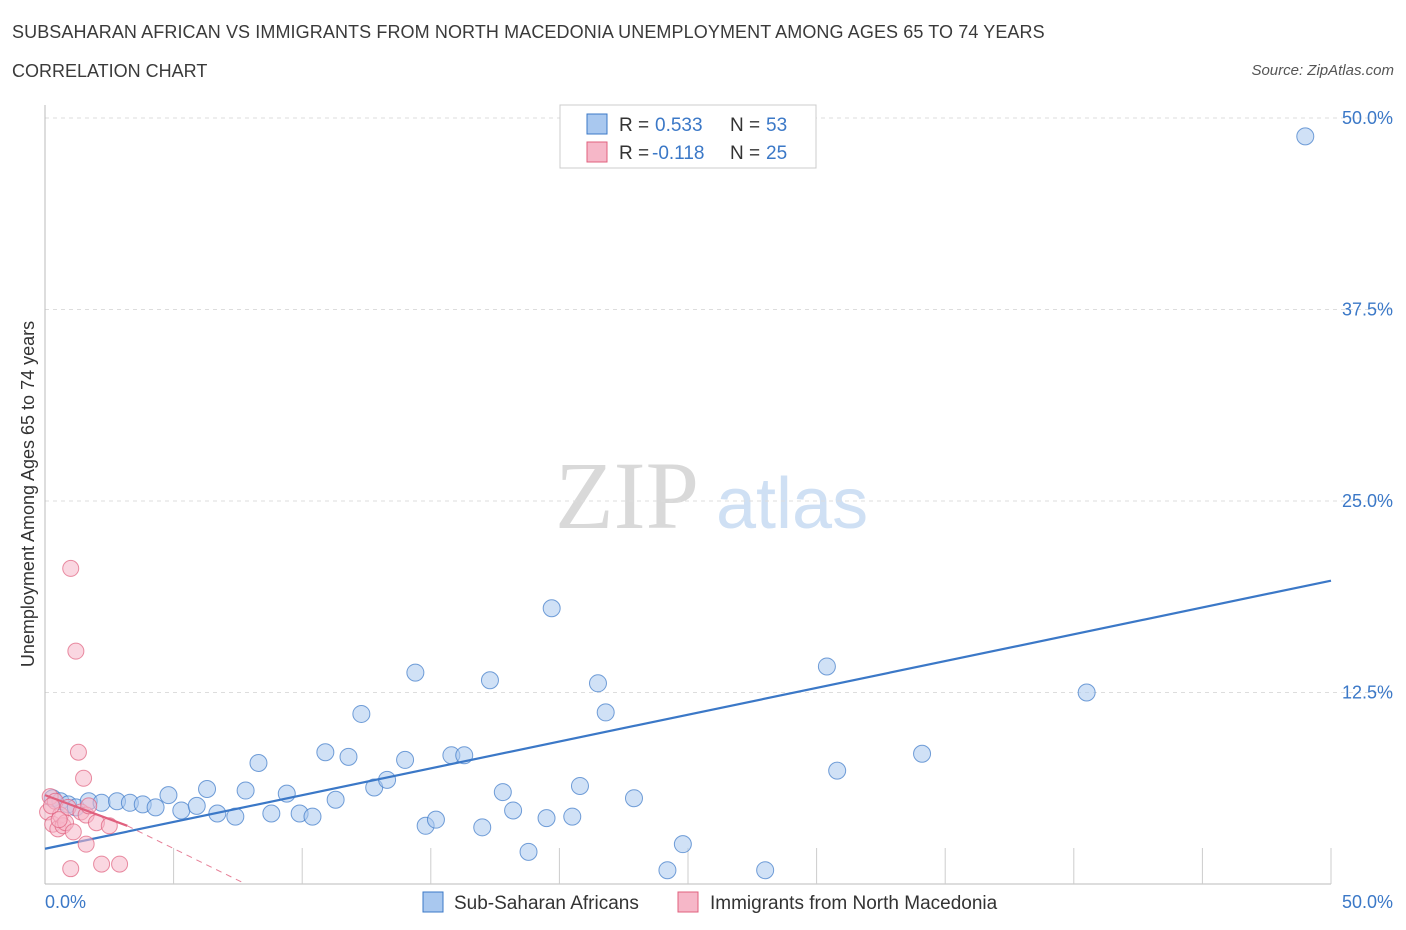 Image resolution: width=1406 pixels, height=930 pixels. What do you see at coordinates (792, 504) in the screenshot?
I see `watermark-atlas: atlas` at bounding box center [792, 504].